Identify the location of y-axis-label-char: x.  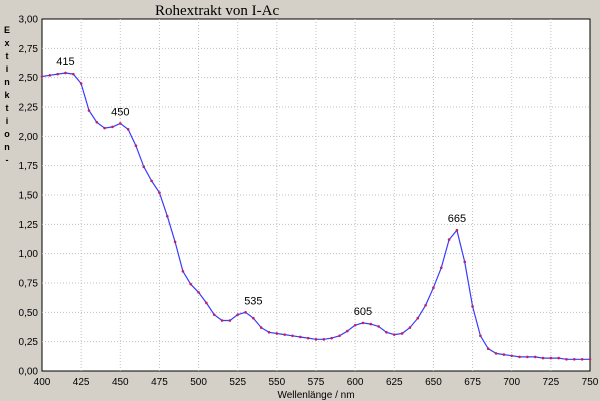
(6, 43).